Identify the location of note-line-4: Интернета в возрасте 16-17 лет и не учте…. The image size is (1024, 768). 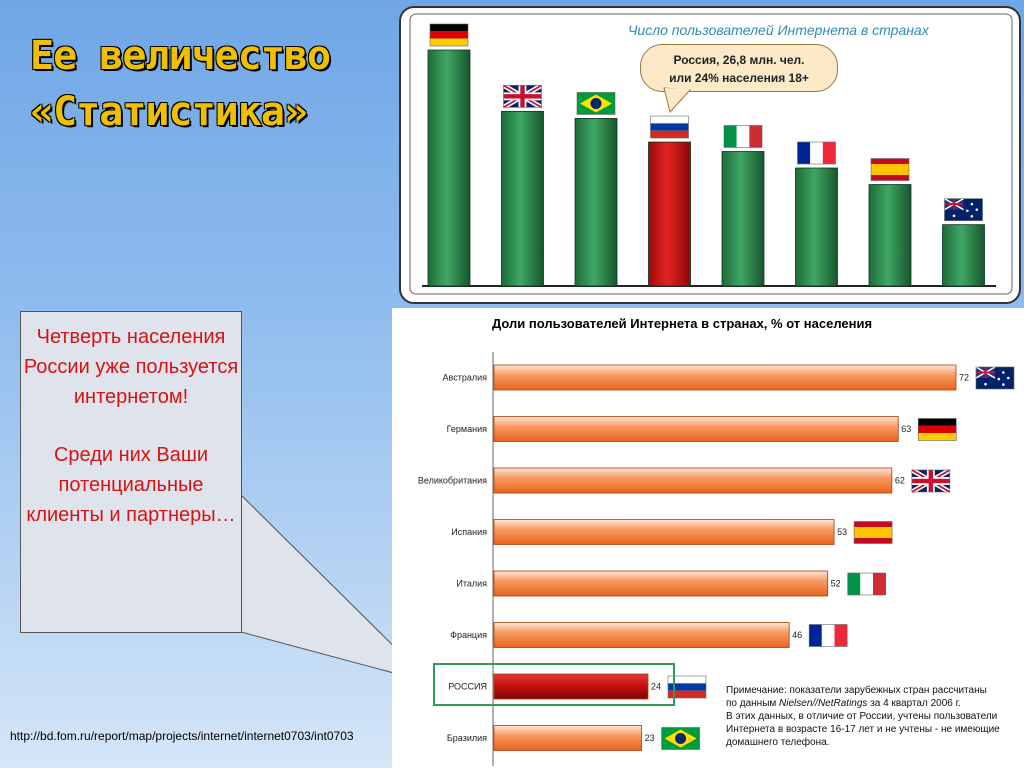
(863, 729).